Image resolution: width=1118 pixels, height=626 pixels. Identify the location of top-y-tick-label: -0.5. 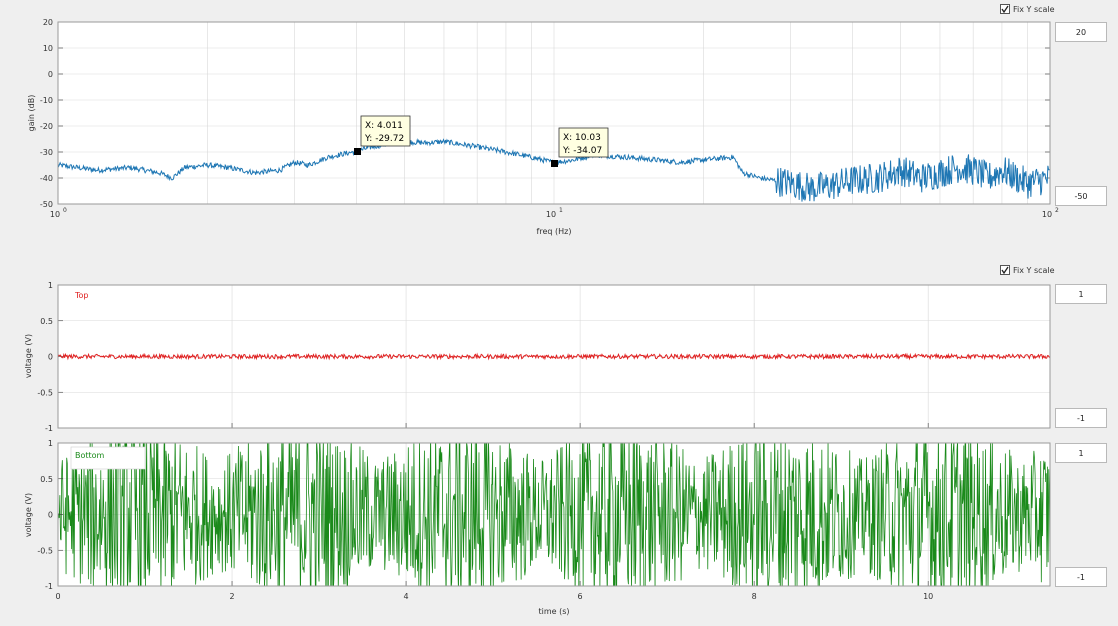
(45, 392).